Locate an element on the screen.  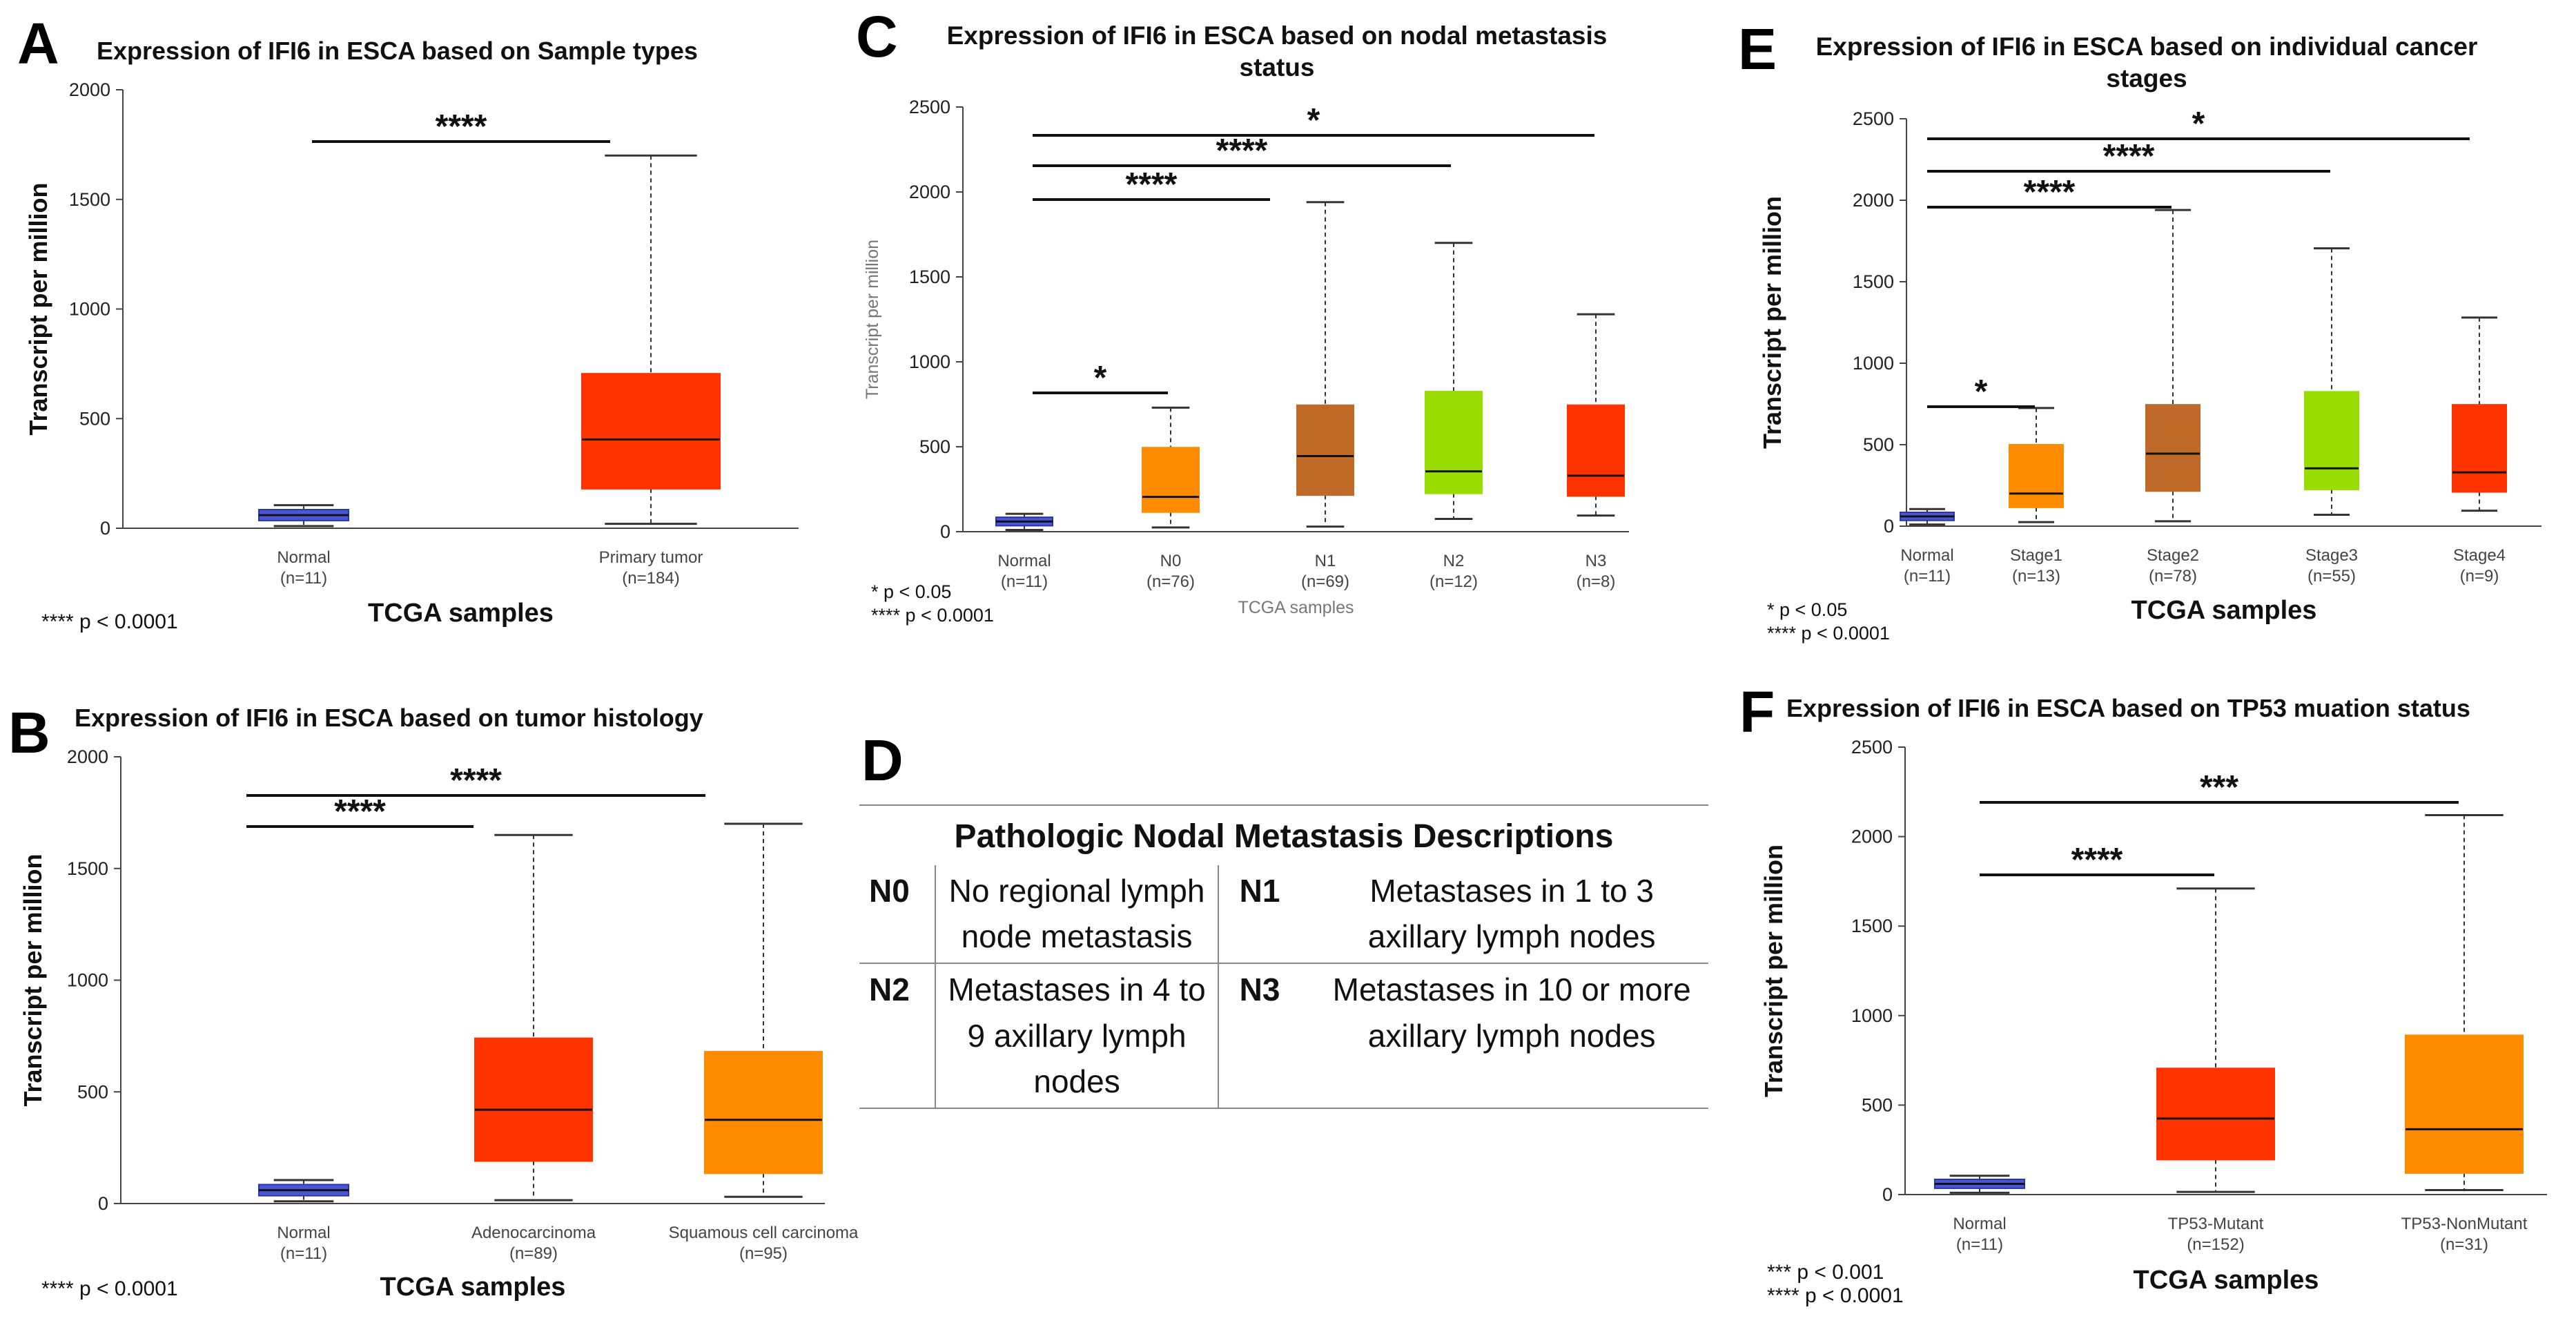
category-label-a: Primary tumor is located at coordinates (651, 557).